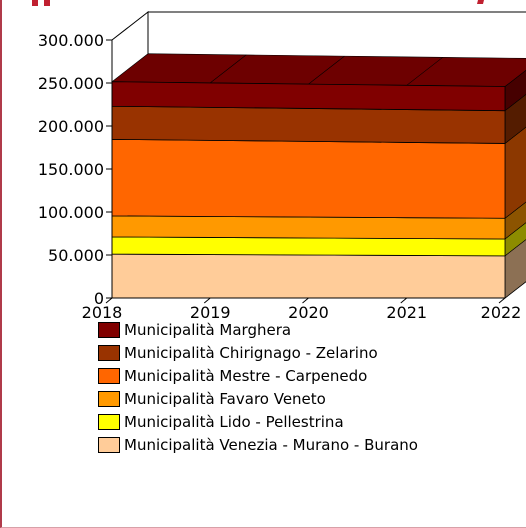 This screenshot has height=528, width=526. What do you see at coordinates (71, 126) in the screenshot?
I see `y-tick-label: 200.000` at bounding box center [71, 126].